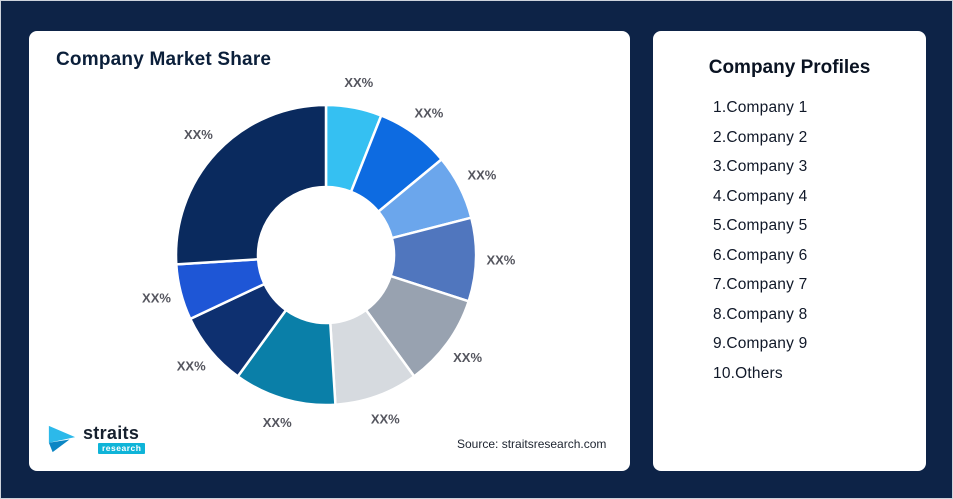 The height and width of the screenshot is (499, 953). I want to click on company-list-item: 3.Company 3, so click(760, 166).